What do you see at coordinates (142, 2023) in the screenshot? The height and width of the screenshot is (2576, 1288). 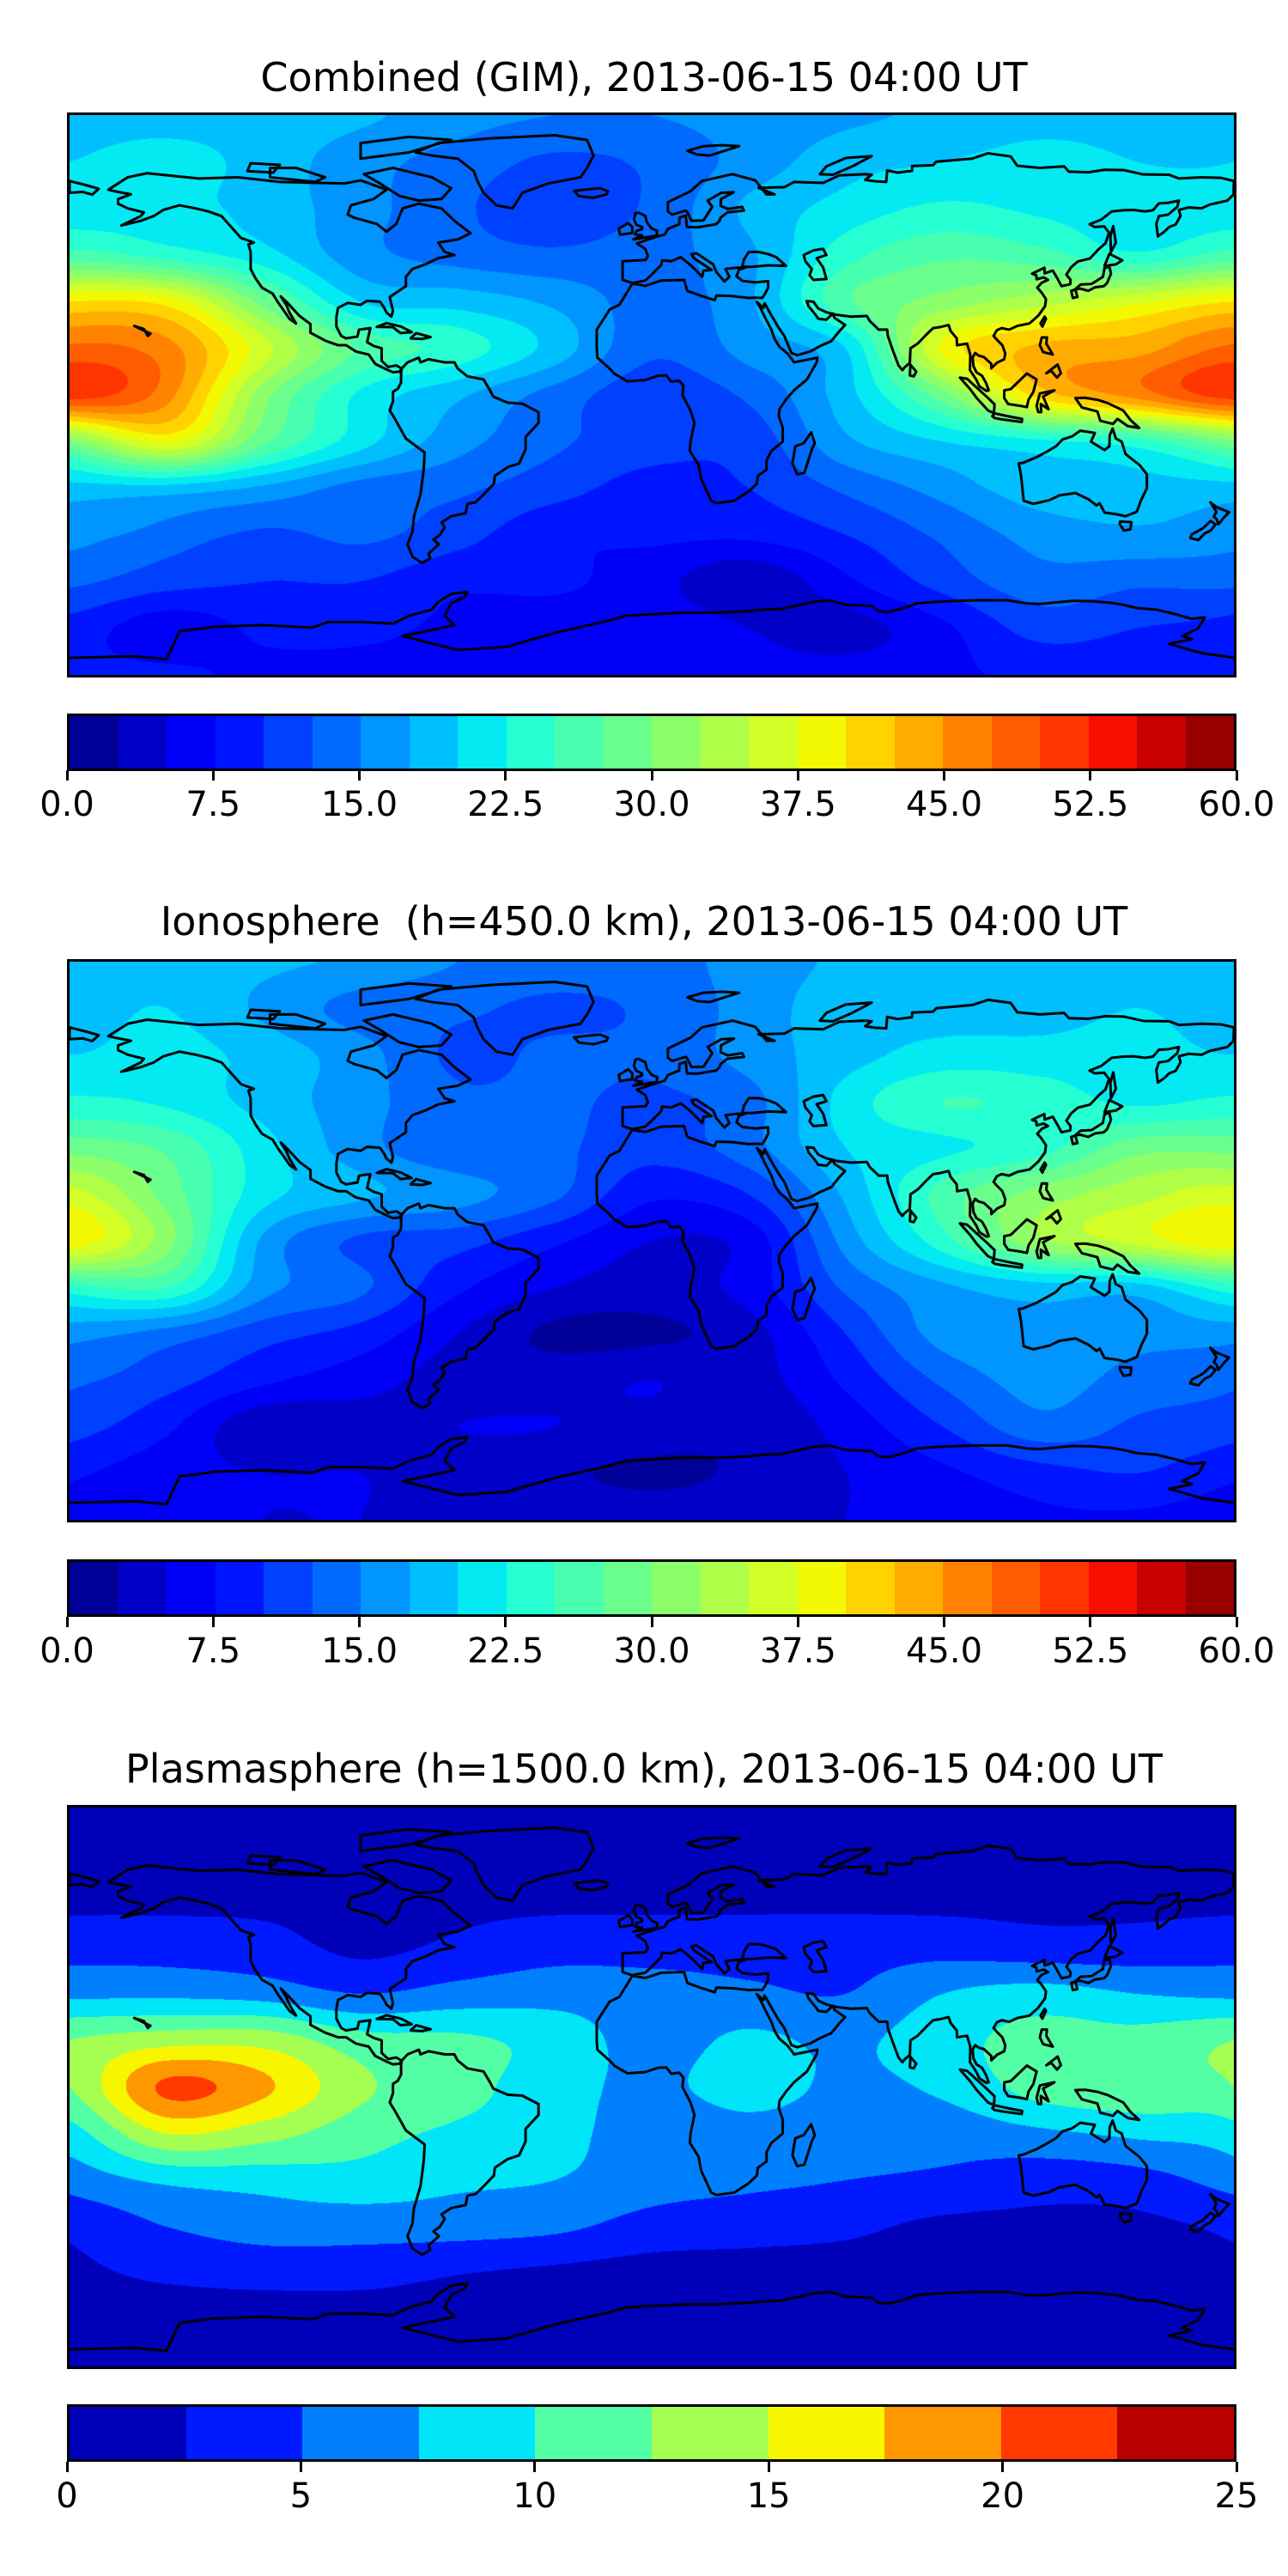 I see `coastline-hawaii` at bounding box center [142, 2023].